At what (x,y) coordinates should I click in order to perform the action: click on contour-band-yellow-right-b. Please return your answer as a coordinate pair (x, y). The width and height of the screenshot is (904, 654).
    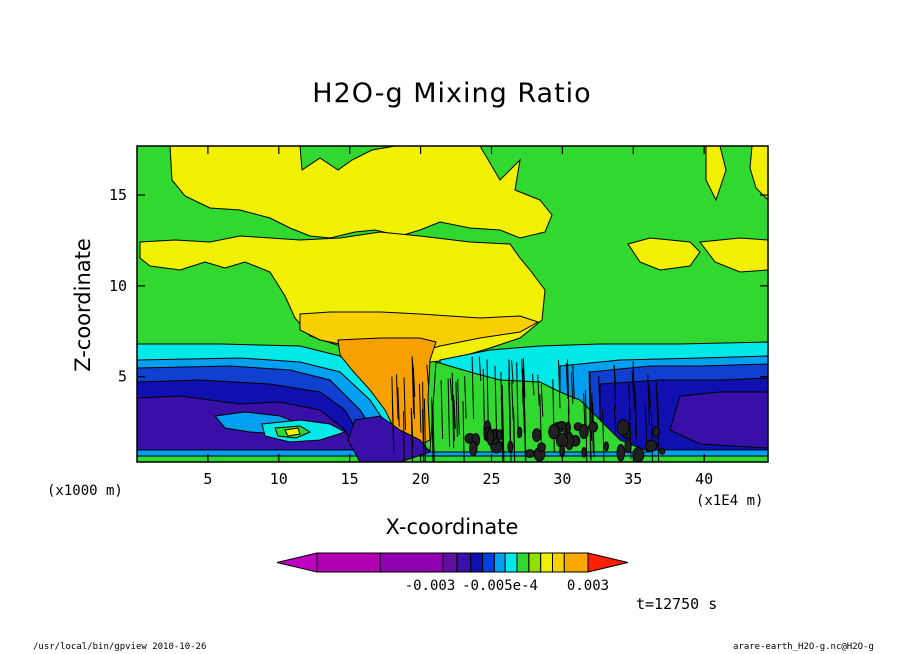
    Looking at the image, I should click on (733, 255).